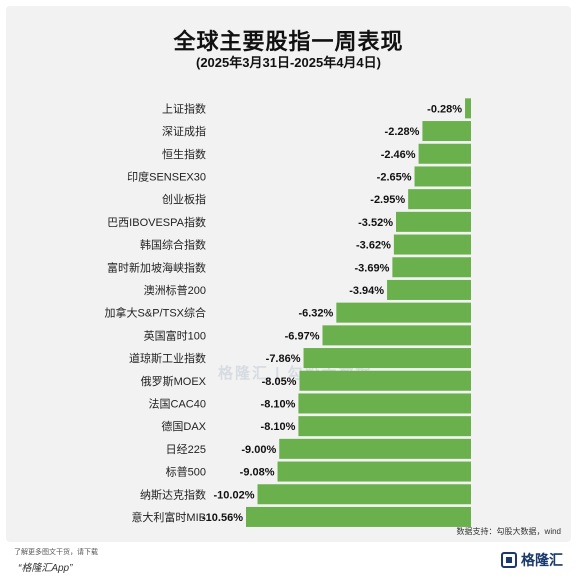 Image resolution: width=577 pixels, height=580 pixels. What do you see at coordinates (184, 154) in the screenshot?
I see `category-label: 恒生指数` at bounding box center [184, 154].